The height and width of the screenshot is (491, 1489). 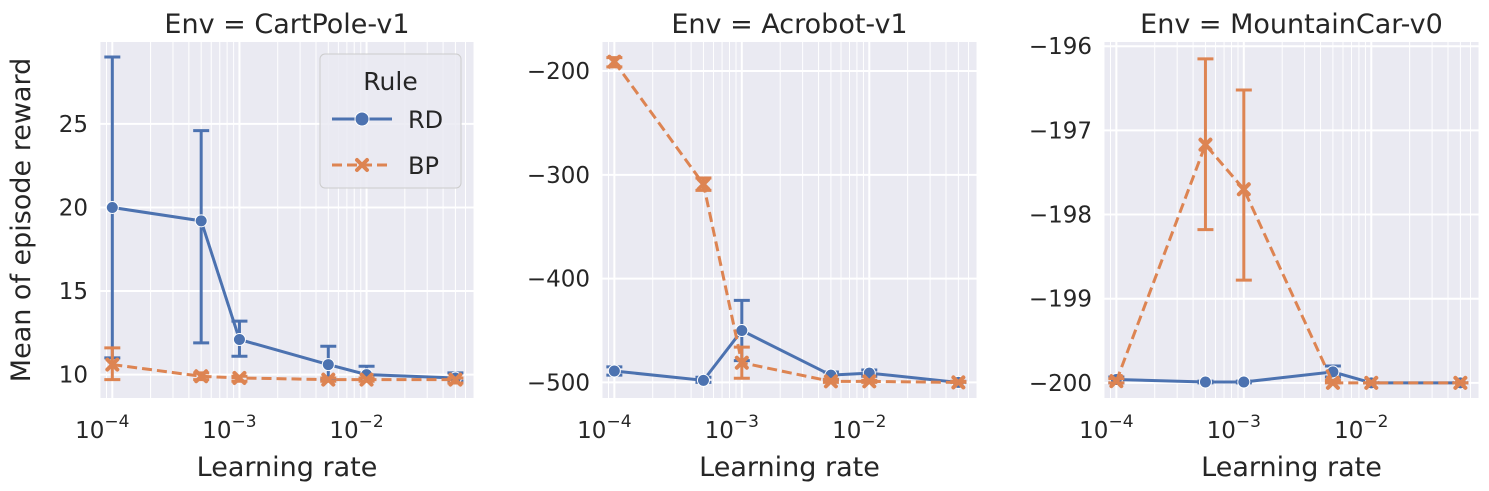 I want to click on y-axis-label: Mean of episode reward, so click(x=21, y=220).